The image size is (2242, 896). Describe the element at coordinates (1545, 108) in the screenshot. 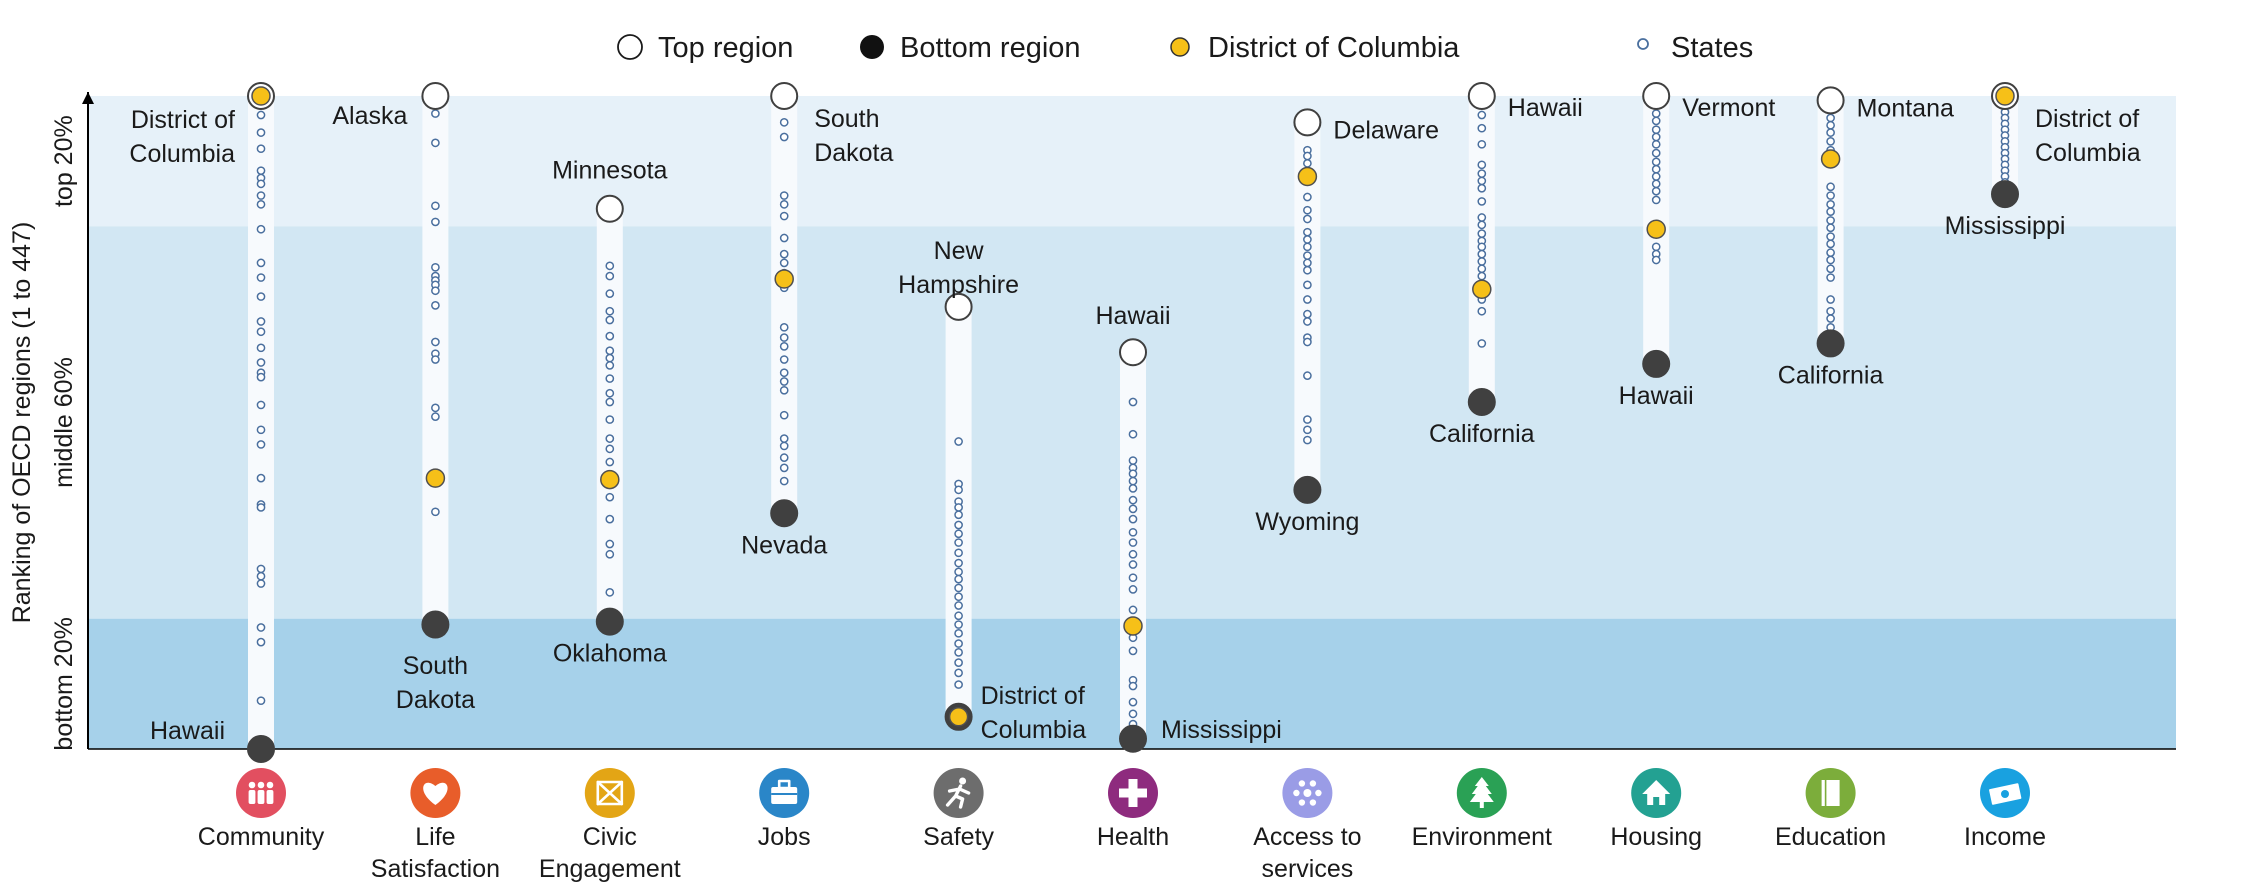

I see `top-region-label: Hawaii` at that location.